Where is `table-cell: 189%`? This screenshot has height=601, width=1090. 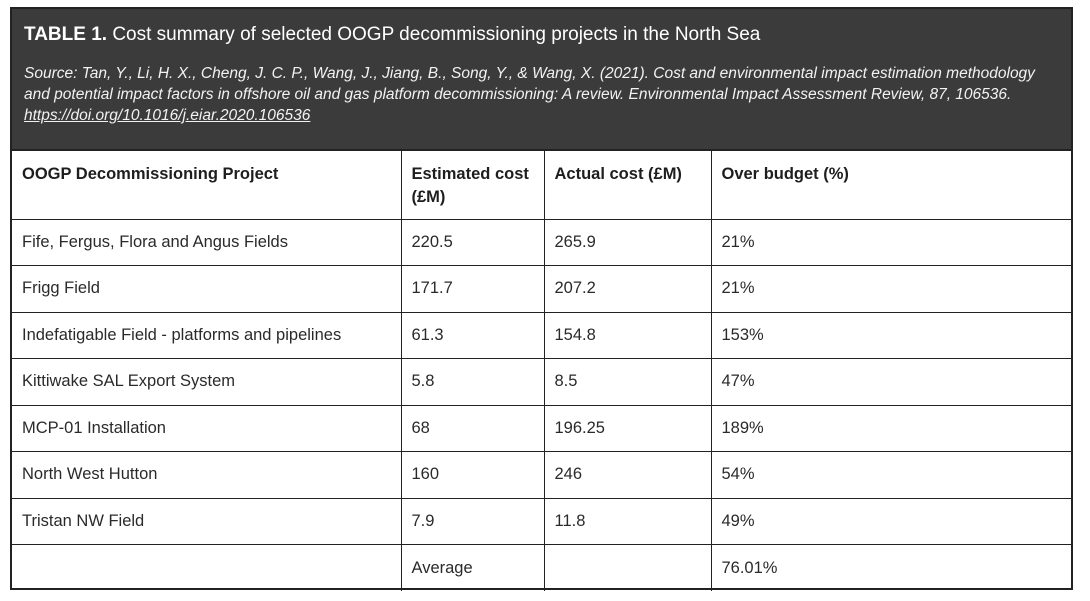 table-cell: 189% is located at coordinates (890, 428).